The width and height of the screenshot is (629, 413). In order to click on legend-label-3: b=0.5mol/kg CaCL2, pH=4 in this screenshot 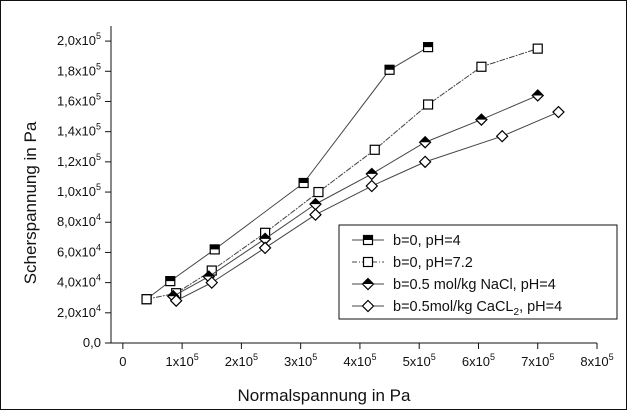, I will do `click(477, 308)`.